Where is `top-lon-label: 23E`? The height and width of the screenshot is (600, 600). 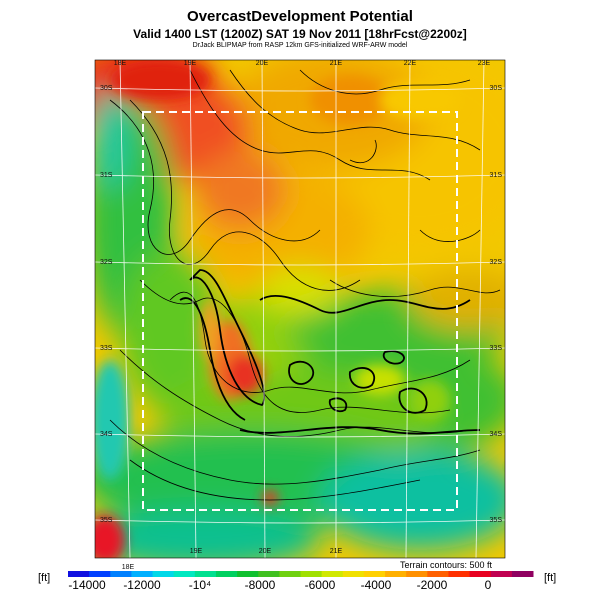
top-lon-label: 23E is located at coordinates (484, 63).